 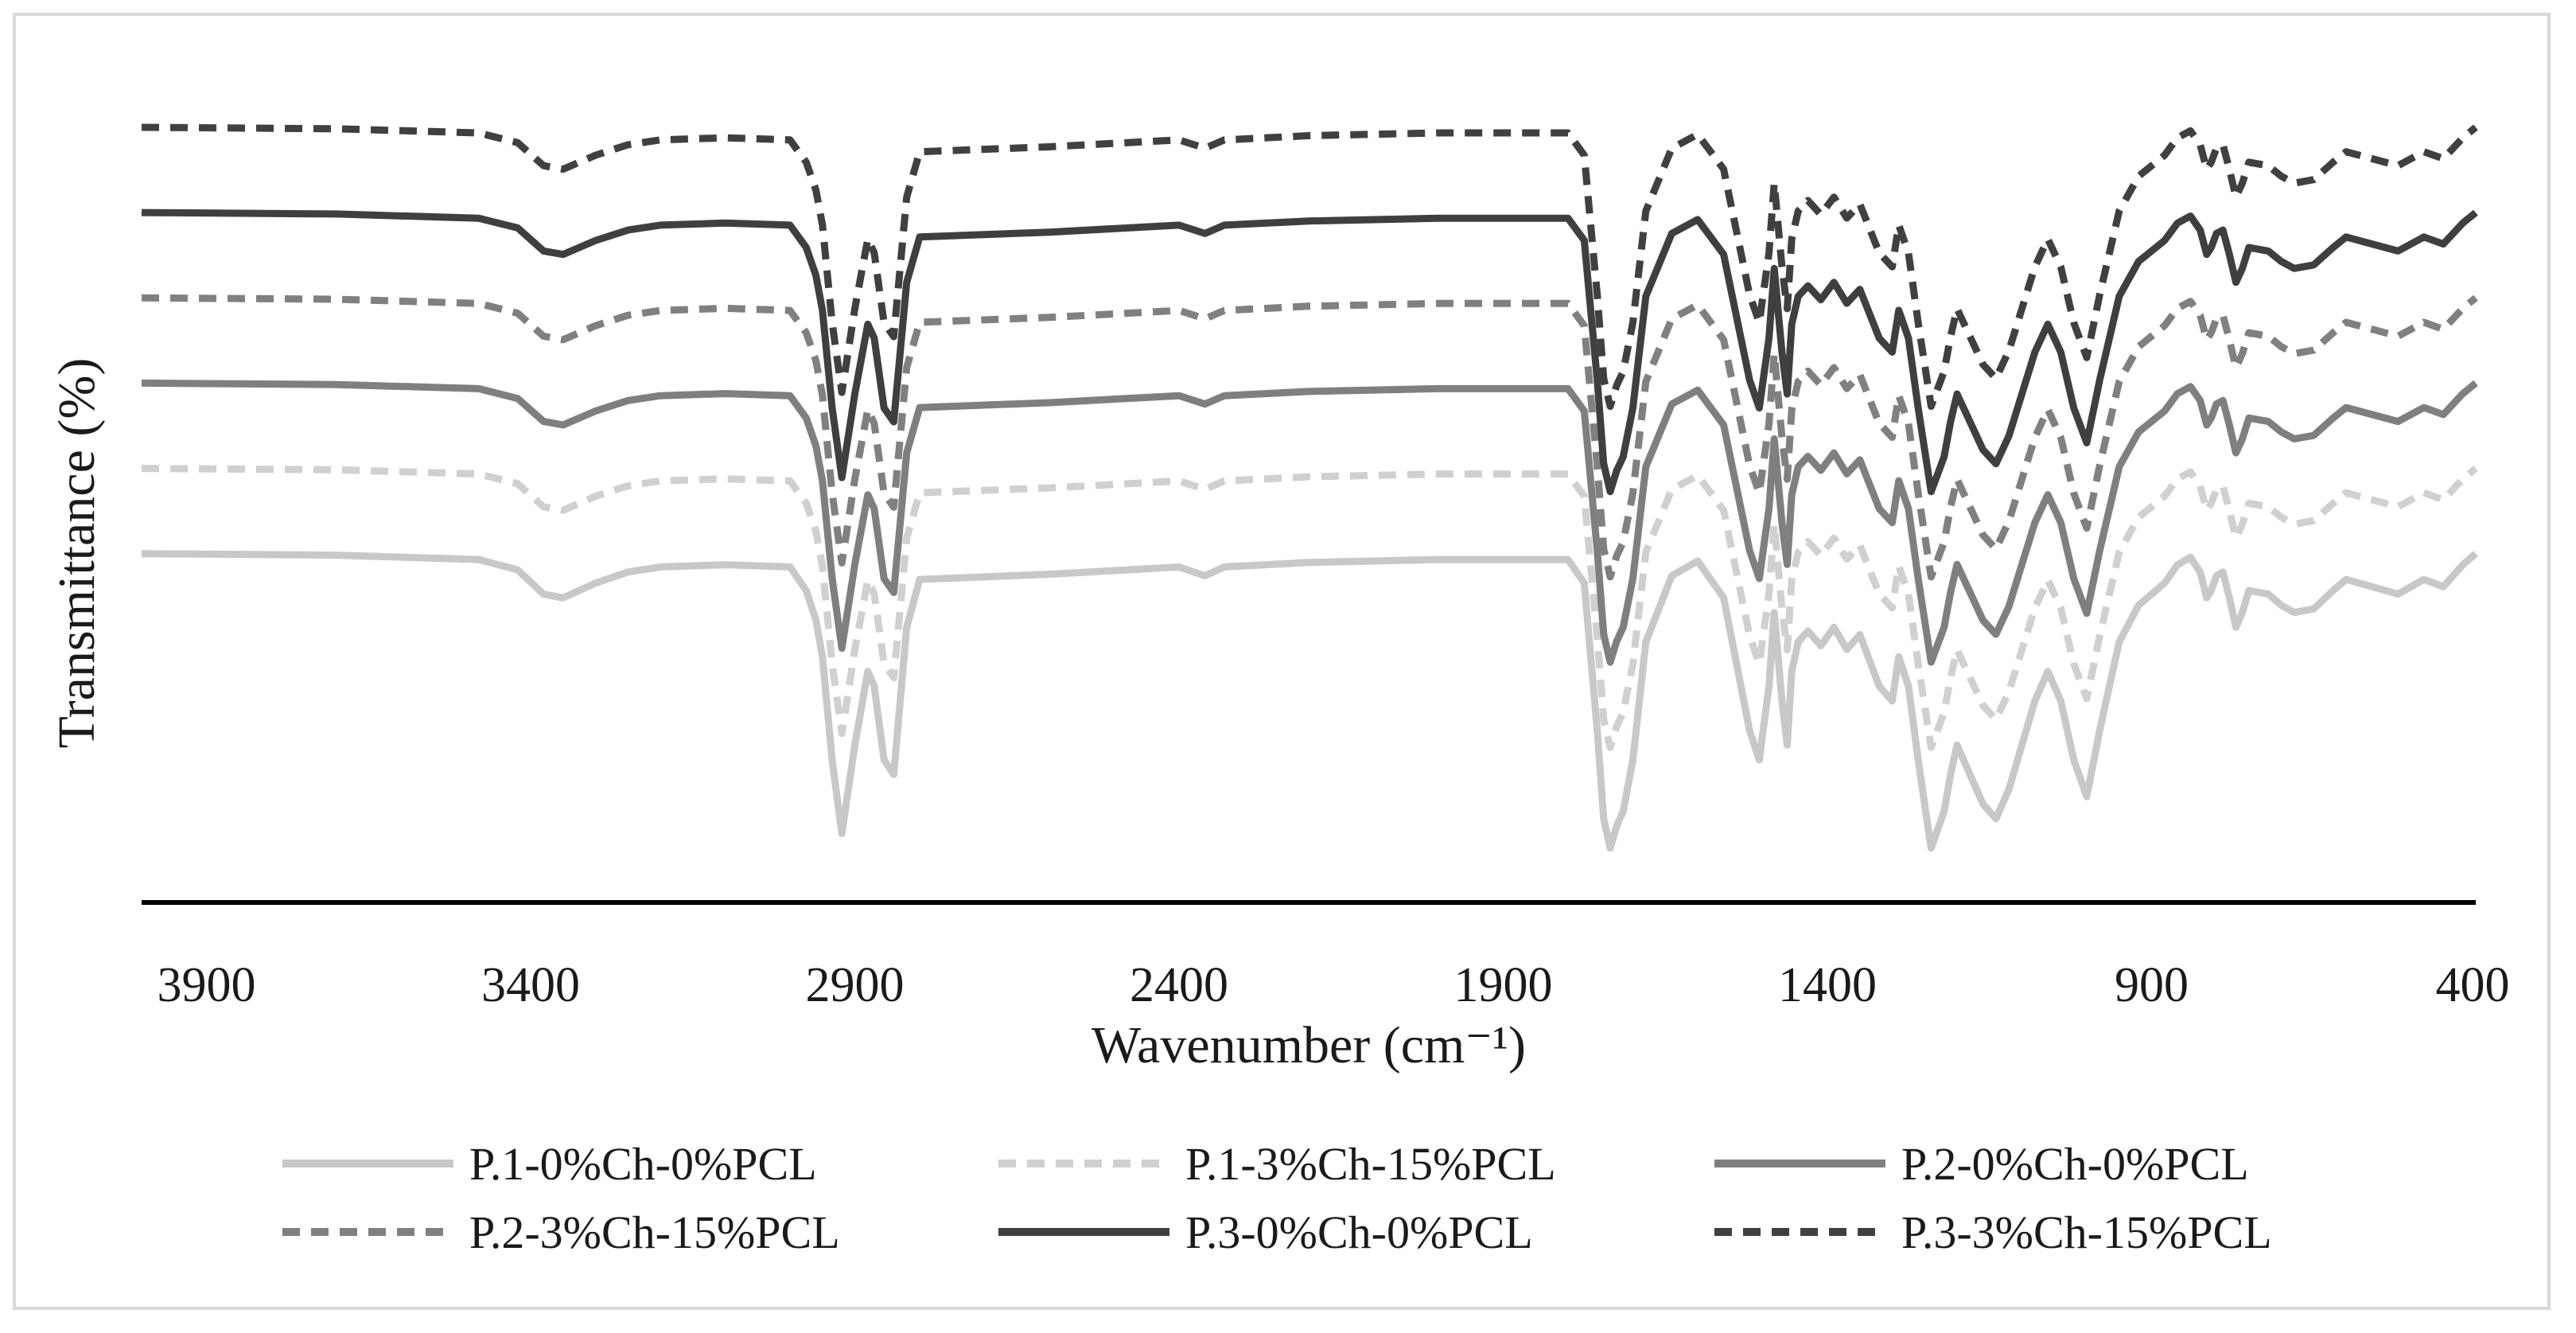 I want to click on x-tick-label: 2400, so click(x=1179, y=985).